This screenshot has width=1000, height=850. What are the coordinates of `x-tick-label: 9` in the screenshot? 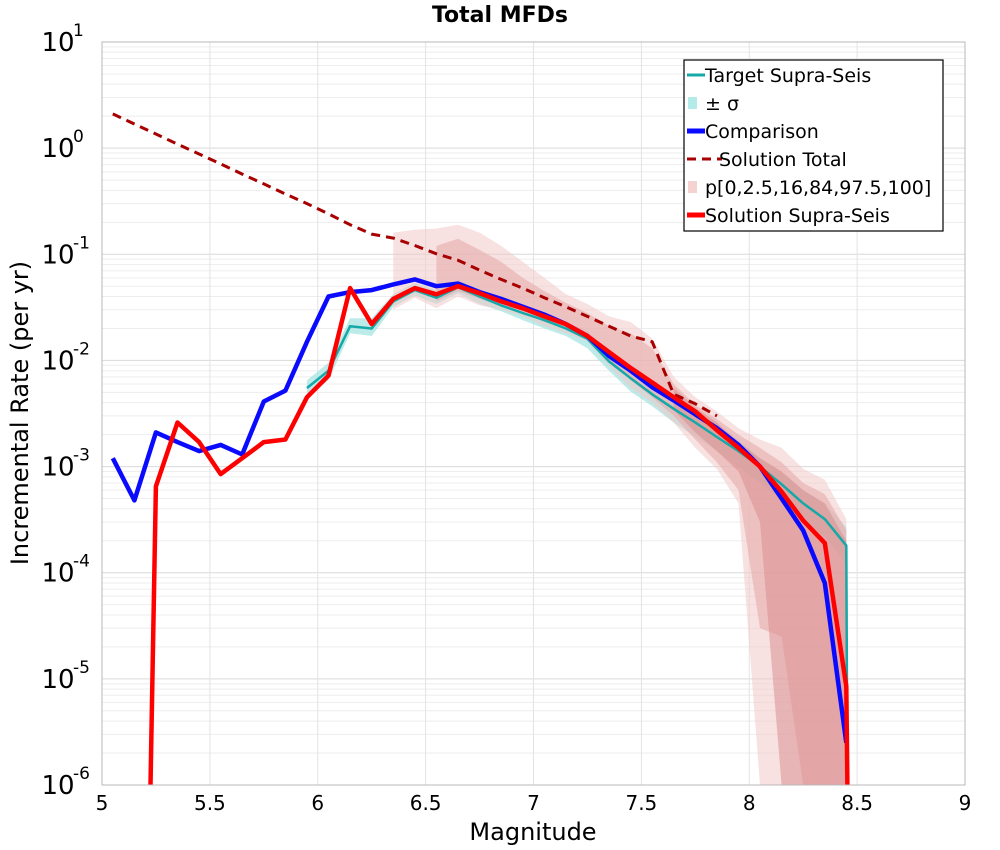 It's located at (965, 803).